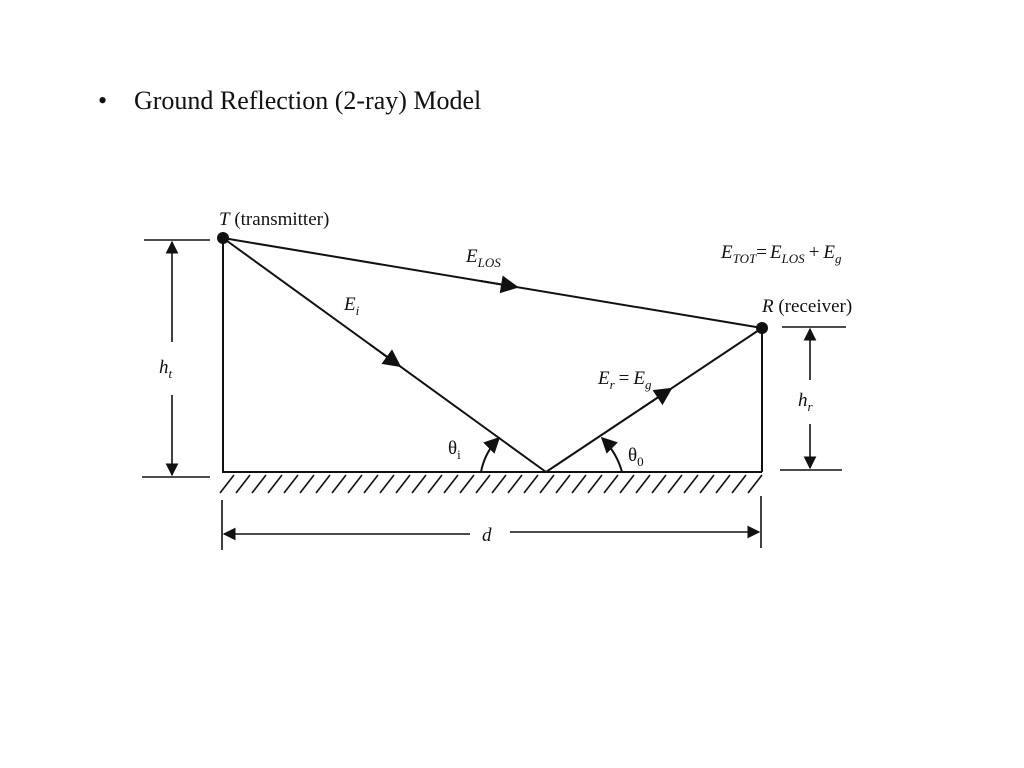 This screenshot has width=1024, height=768. What do you see at coordinates (308, 100) in the screenshot?
I see `slide-title: Ground Reflection (2-ray) Model` at bounding box center [308, 100].